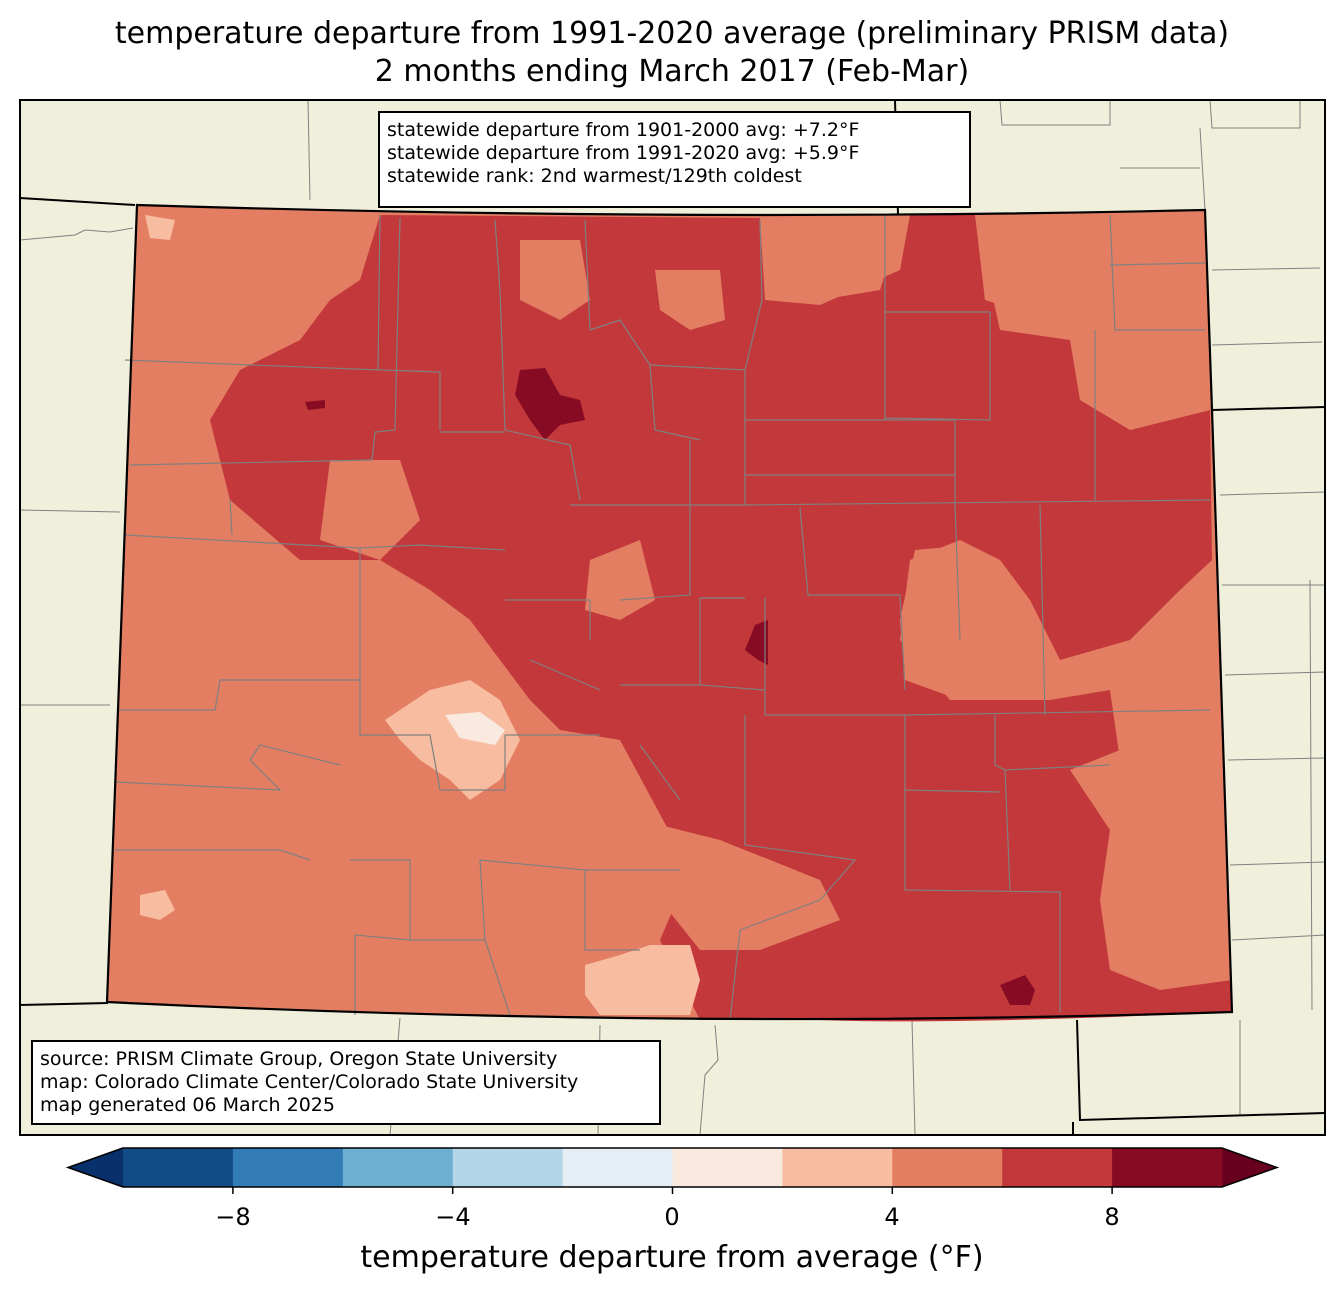 The height and width of the screenshot is (1299, 1344). Describe the element at coordinates (475, 728) in the screenshot. I see `near-normal-patch-san-juan` at that location.